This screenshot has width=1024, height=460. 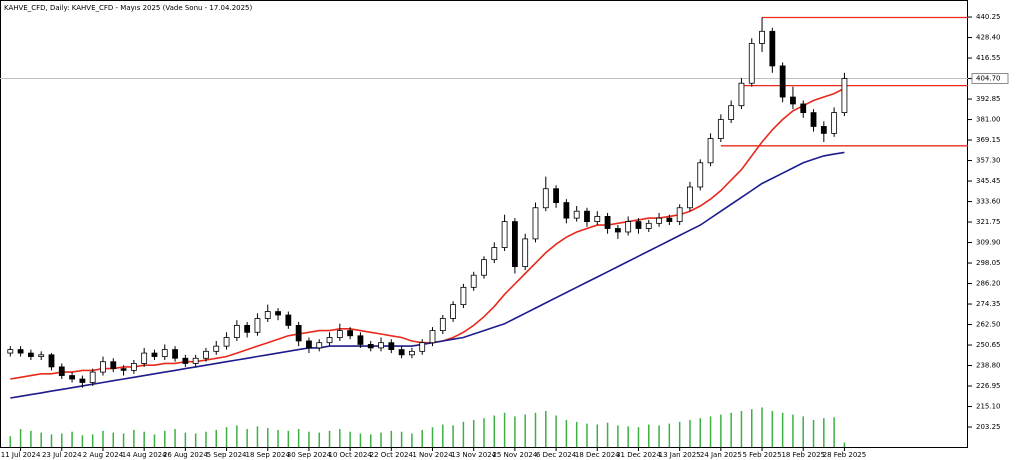 I want to click on y-tick-label: 262.50, so click(x=988, y=325).